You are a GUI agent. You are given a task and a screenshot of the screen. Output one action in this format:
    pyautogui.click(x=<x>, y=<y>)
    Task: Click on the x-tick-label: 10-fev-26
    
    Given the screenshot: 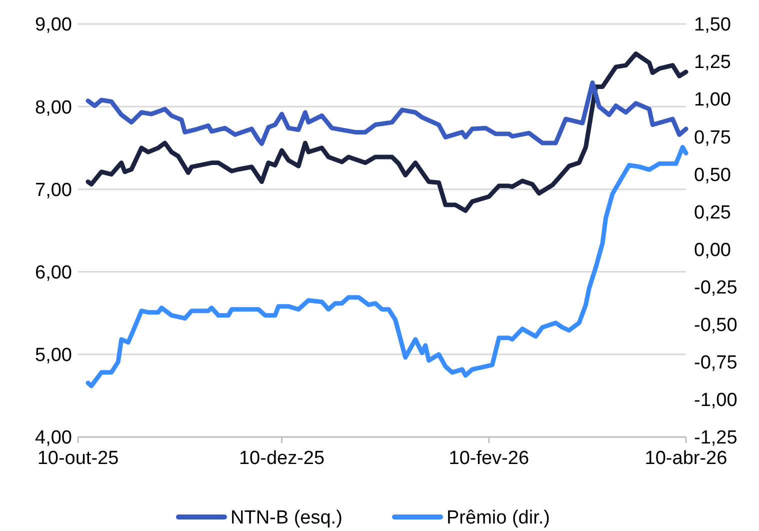 What is the action you would take?
    pyautogui.click(x=489, y=458)
    